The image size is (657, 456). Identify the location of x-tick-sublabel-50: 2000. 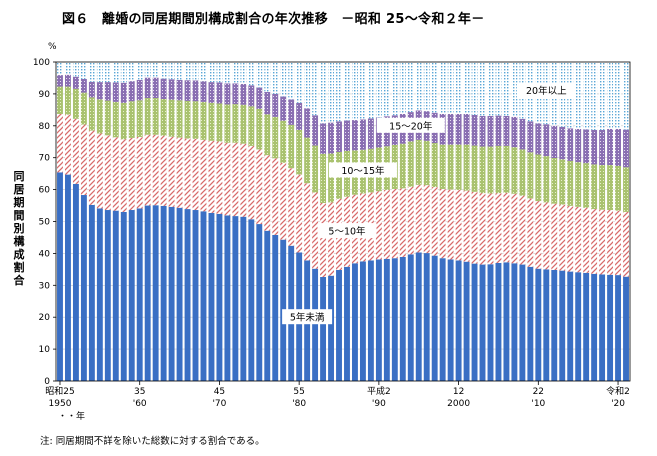
(458, 404).